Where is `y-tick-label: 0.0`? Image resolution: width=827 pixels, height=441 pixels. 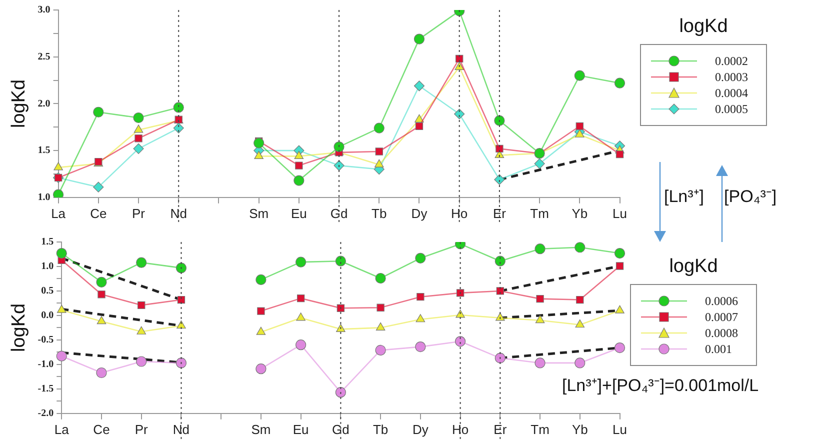 y-tick-label: 0.0 is located at coordinates (47, 316).